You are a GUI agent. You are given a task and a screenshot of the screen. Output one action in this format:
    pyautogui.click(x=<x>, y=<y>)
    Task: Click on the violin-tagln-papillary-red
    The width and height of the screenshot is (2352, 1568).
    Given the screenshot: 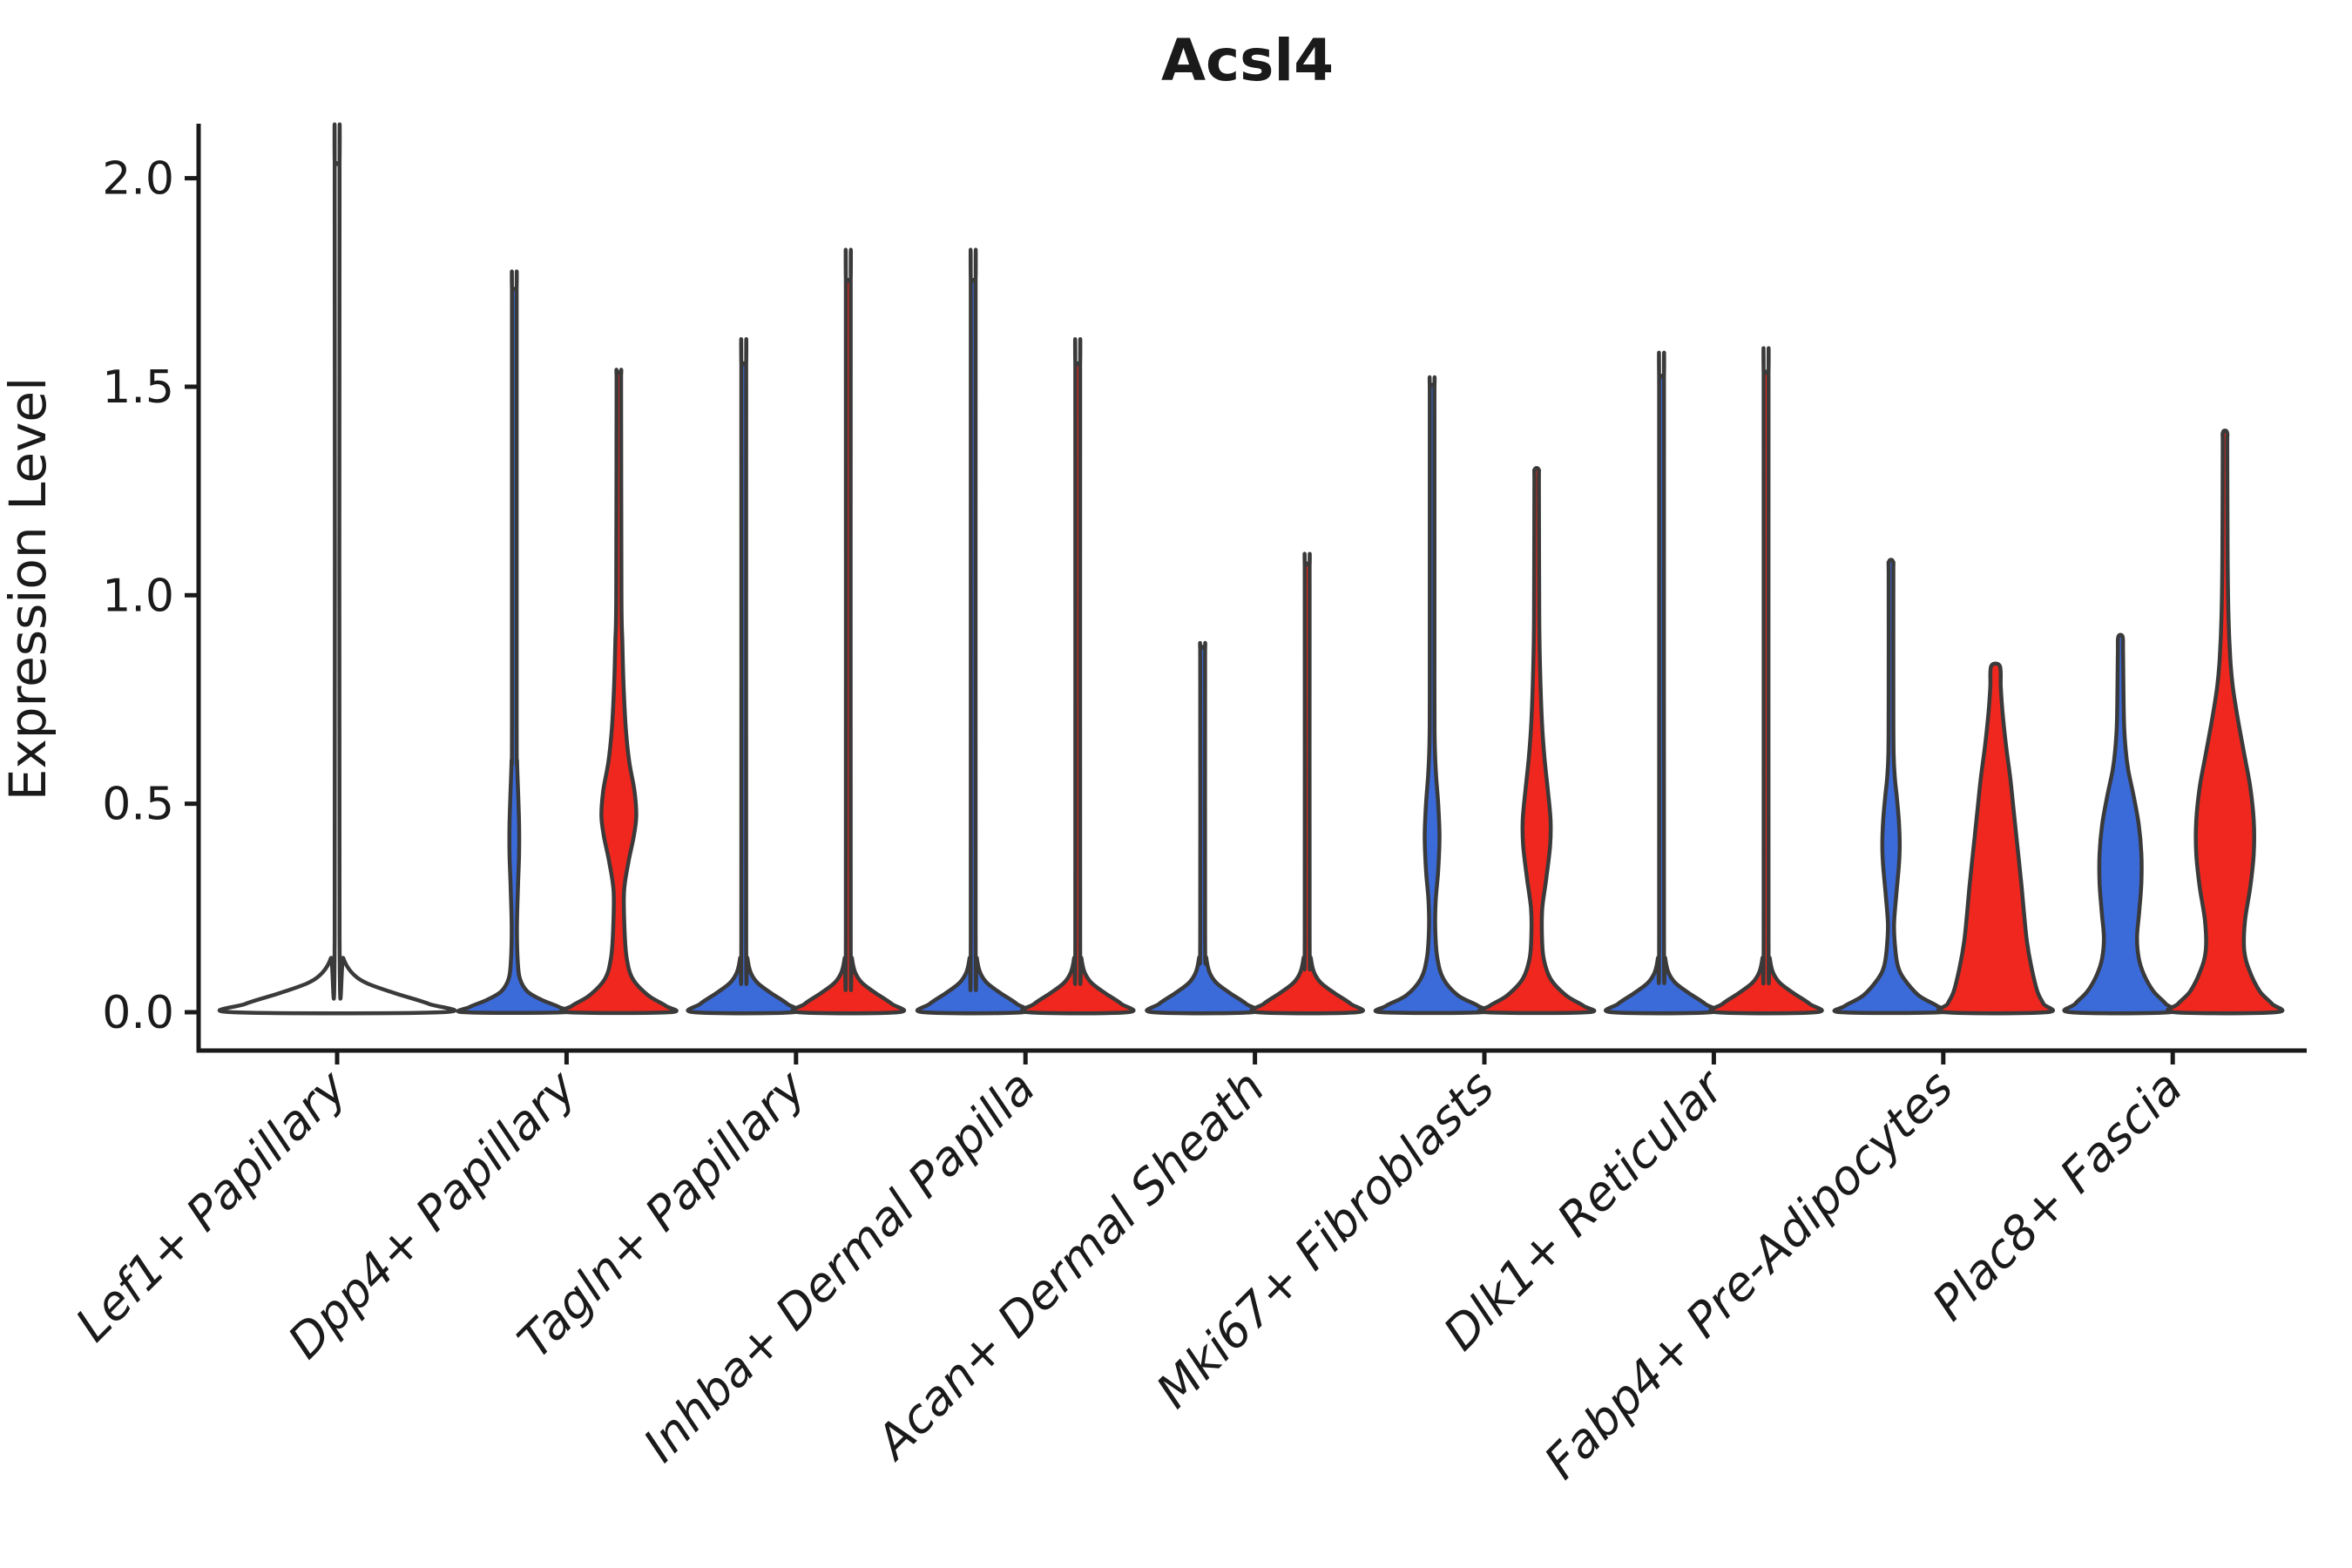 What is the action you would take?
    pyautogui.click(x=849, y=631)
    